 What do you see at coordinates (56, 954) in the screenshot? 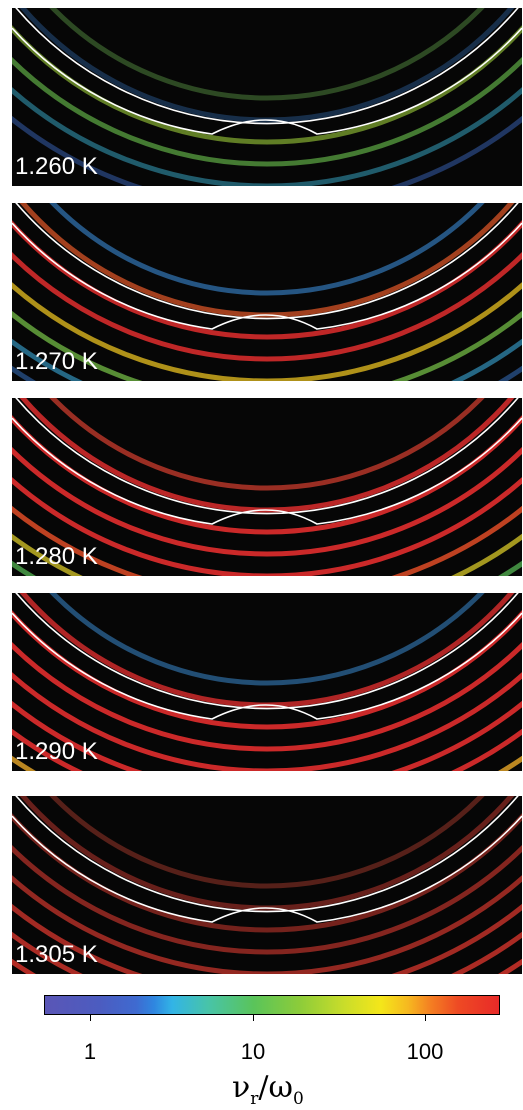
I see `temperature-label: 1.305 K` at bounding box center [56, 954].